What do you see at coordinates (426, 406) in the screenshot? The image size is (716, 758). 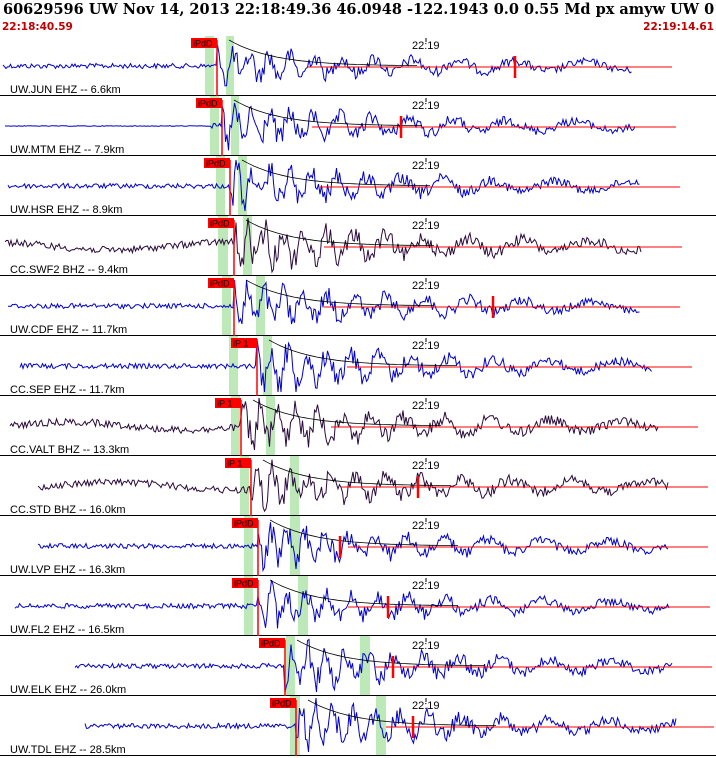 I see `time-tick-label-7: 22:19` at bounding box center [426, 406].